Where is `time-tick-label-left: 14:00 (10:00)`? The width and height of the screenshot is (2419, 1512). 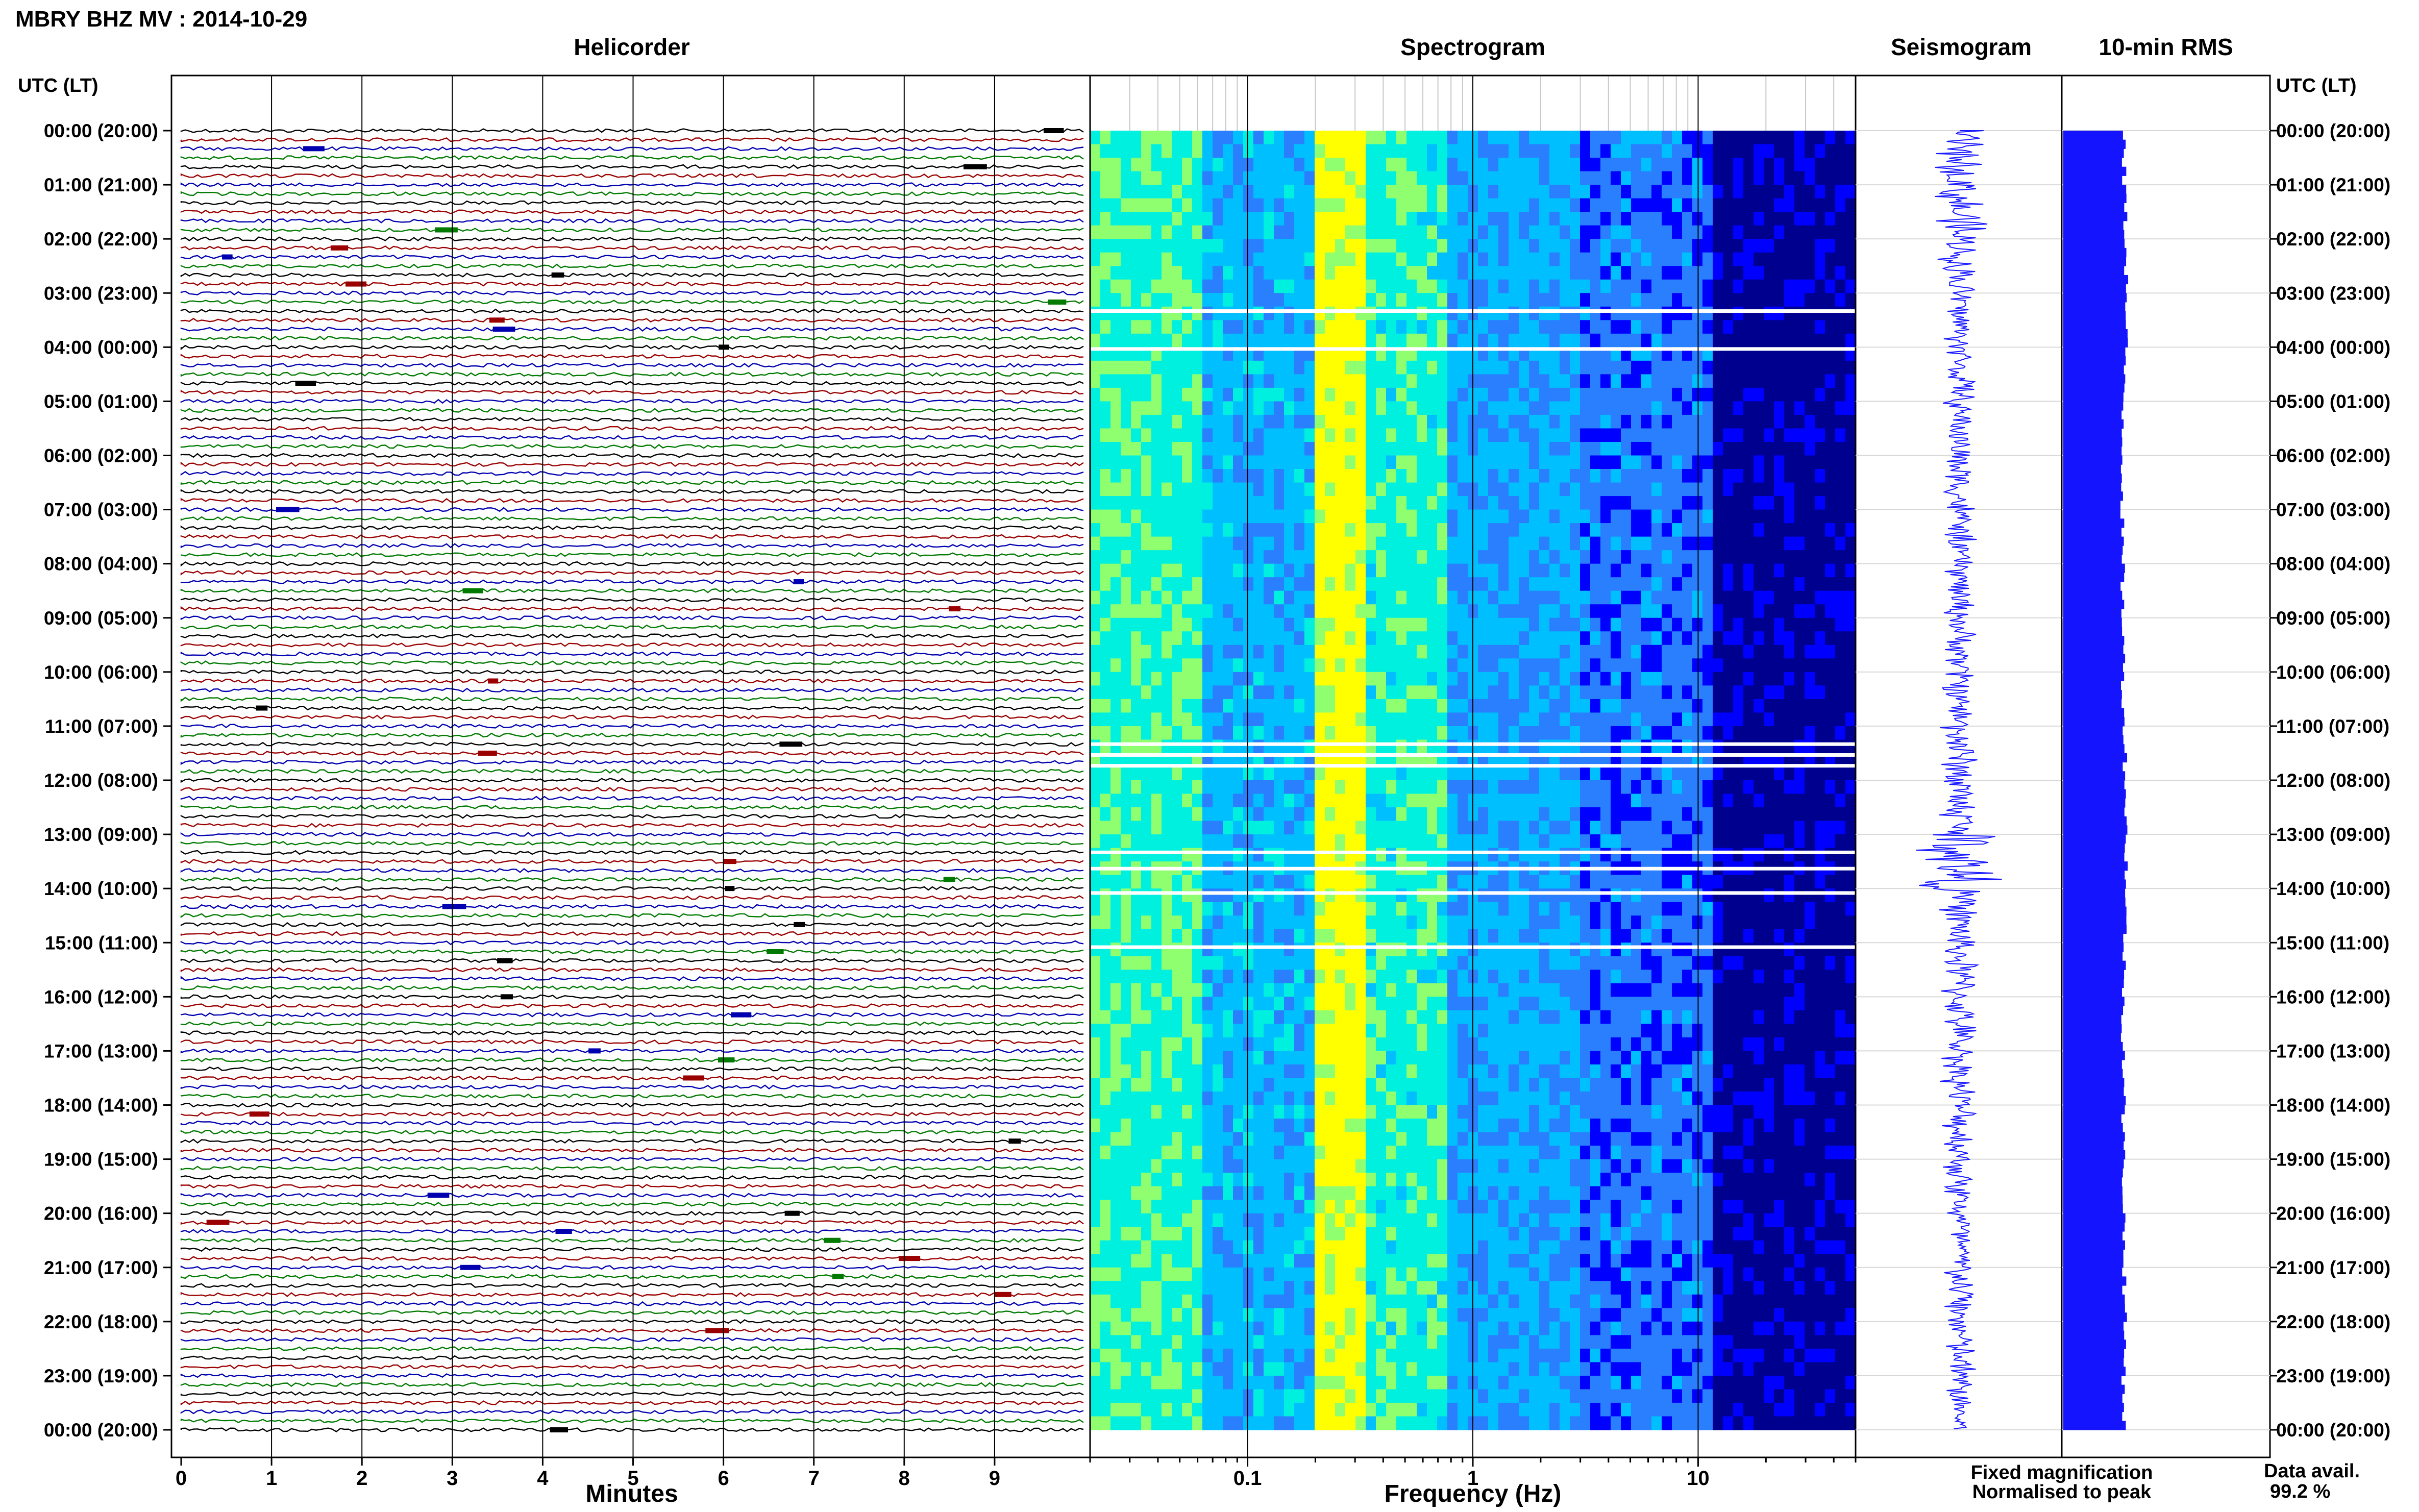
time-tick-label-left: 14:00 (10:00) is located at coordinates (101, 888).